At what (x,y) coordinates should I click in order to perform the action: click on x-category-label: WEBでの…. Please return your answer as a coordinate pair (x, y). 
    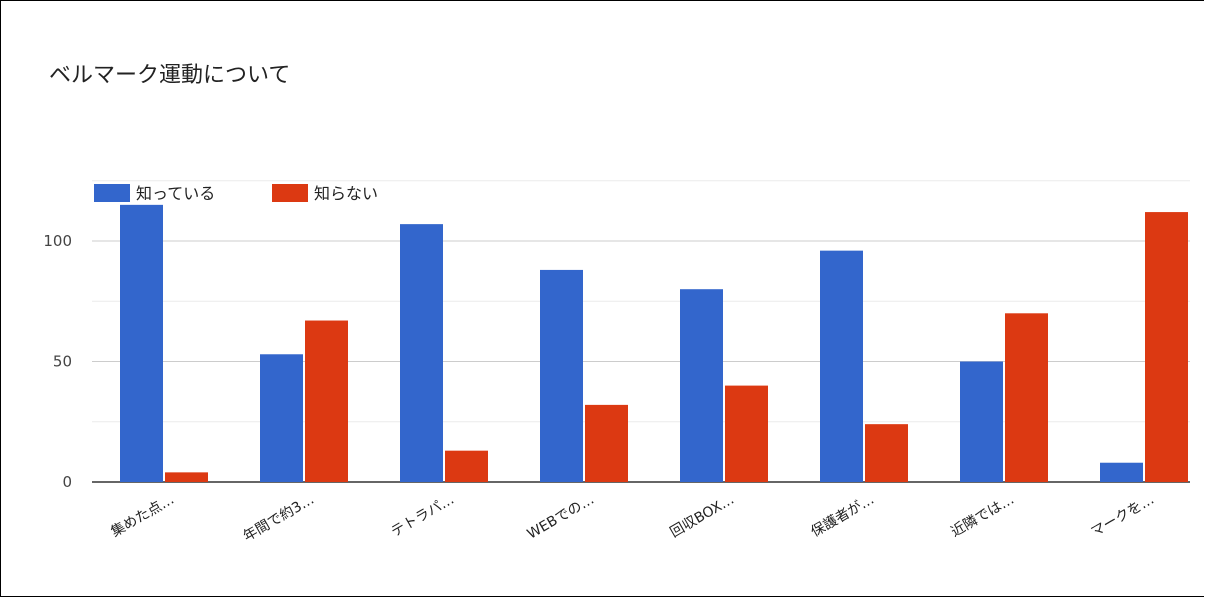
    Looking at the image, I should click on (561, 517).